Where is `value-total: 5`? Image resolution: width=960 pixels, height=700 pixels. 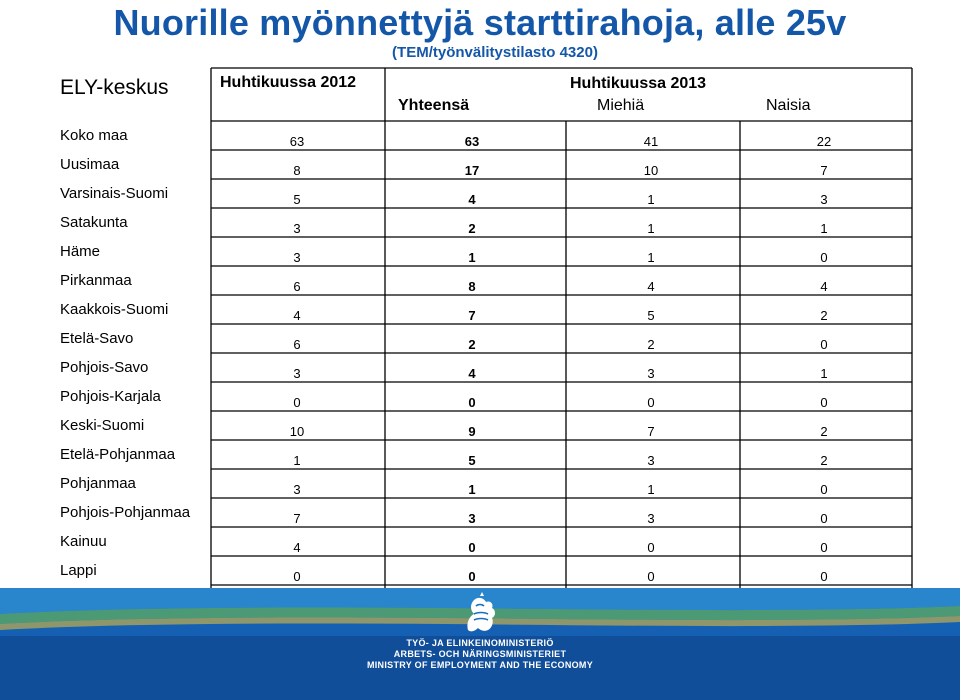 value-total: 5 is located at coordinates (472, 460).